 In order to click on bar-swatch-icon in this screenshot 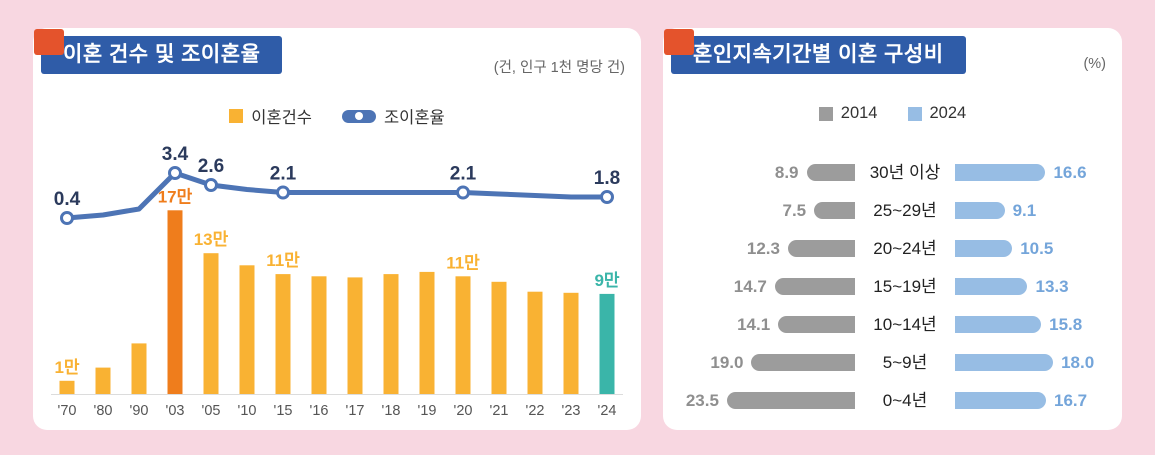, I will do `click(236, 116)`.